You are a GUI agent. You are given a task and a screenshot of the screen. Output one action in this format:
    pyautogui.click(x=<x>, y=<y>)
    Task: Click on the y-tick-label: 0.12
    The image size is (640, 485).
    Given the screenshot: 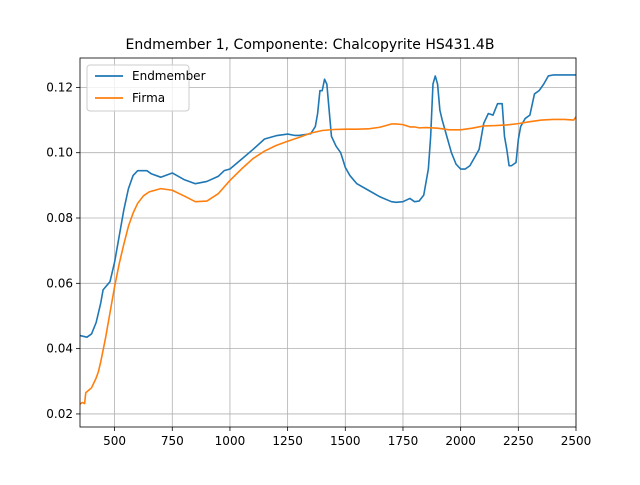 What is the action you would take?
    pyautogui.click(x=59, y=87)
    